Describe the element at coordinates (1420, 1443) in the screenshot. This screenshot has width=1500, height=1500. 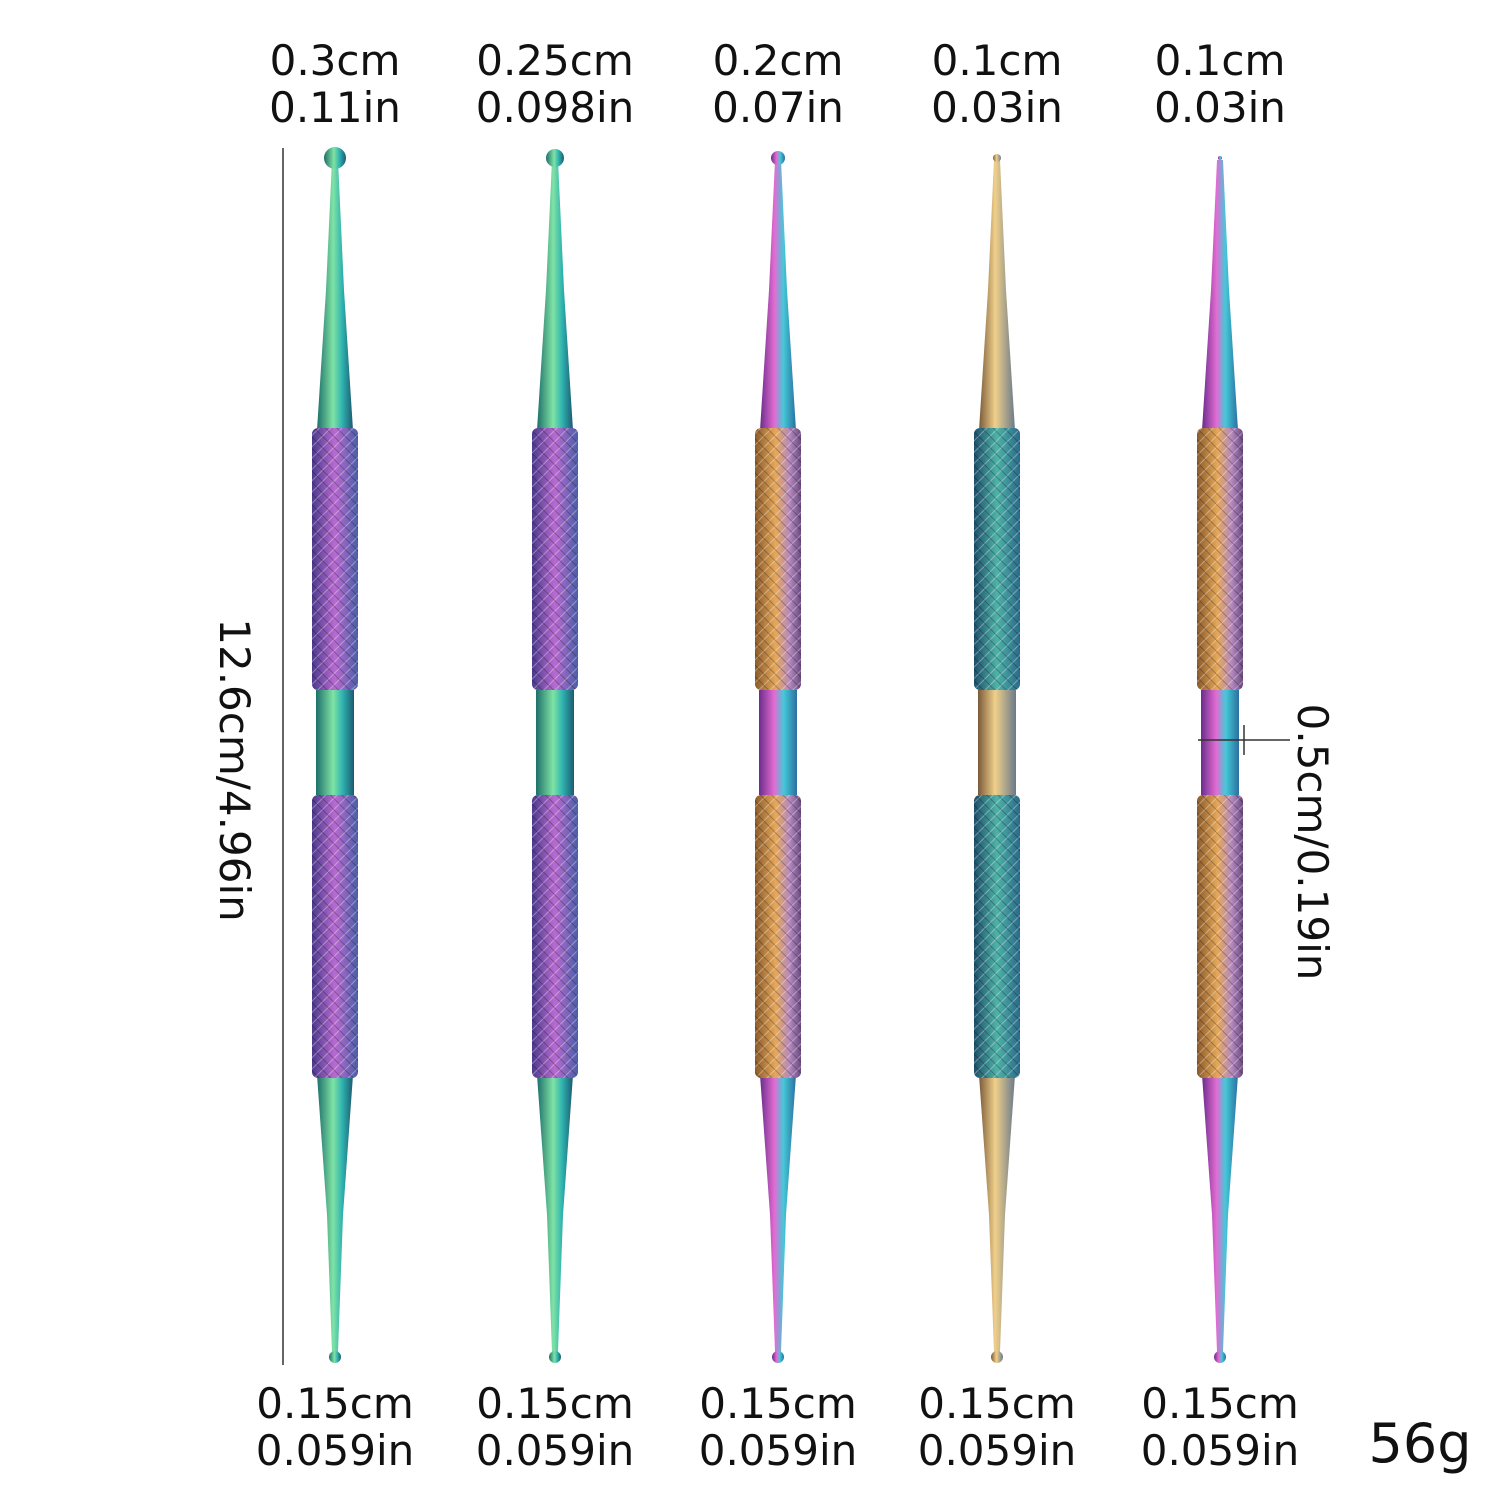
I see `weight-label: 56g` at that location.